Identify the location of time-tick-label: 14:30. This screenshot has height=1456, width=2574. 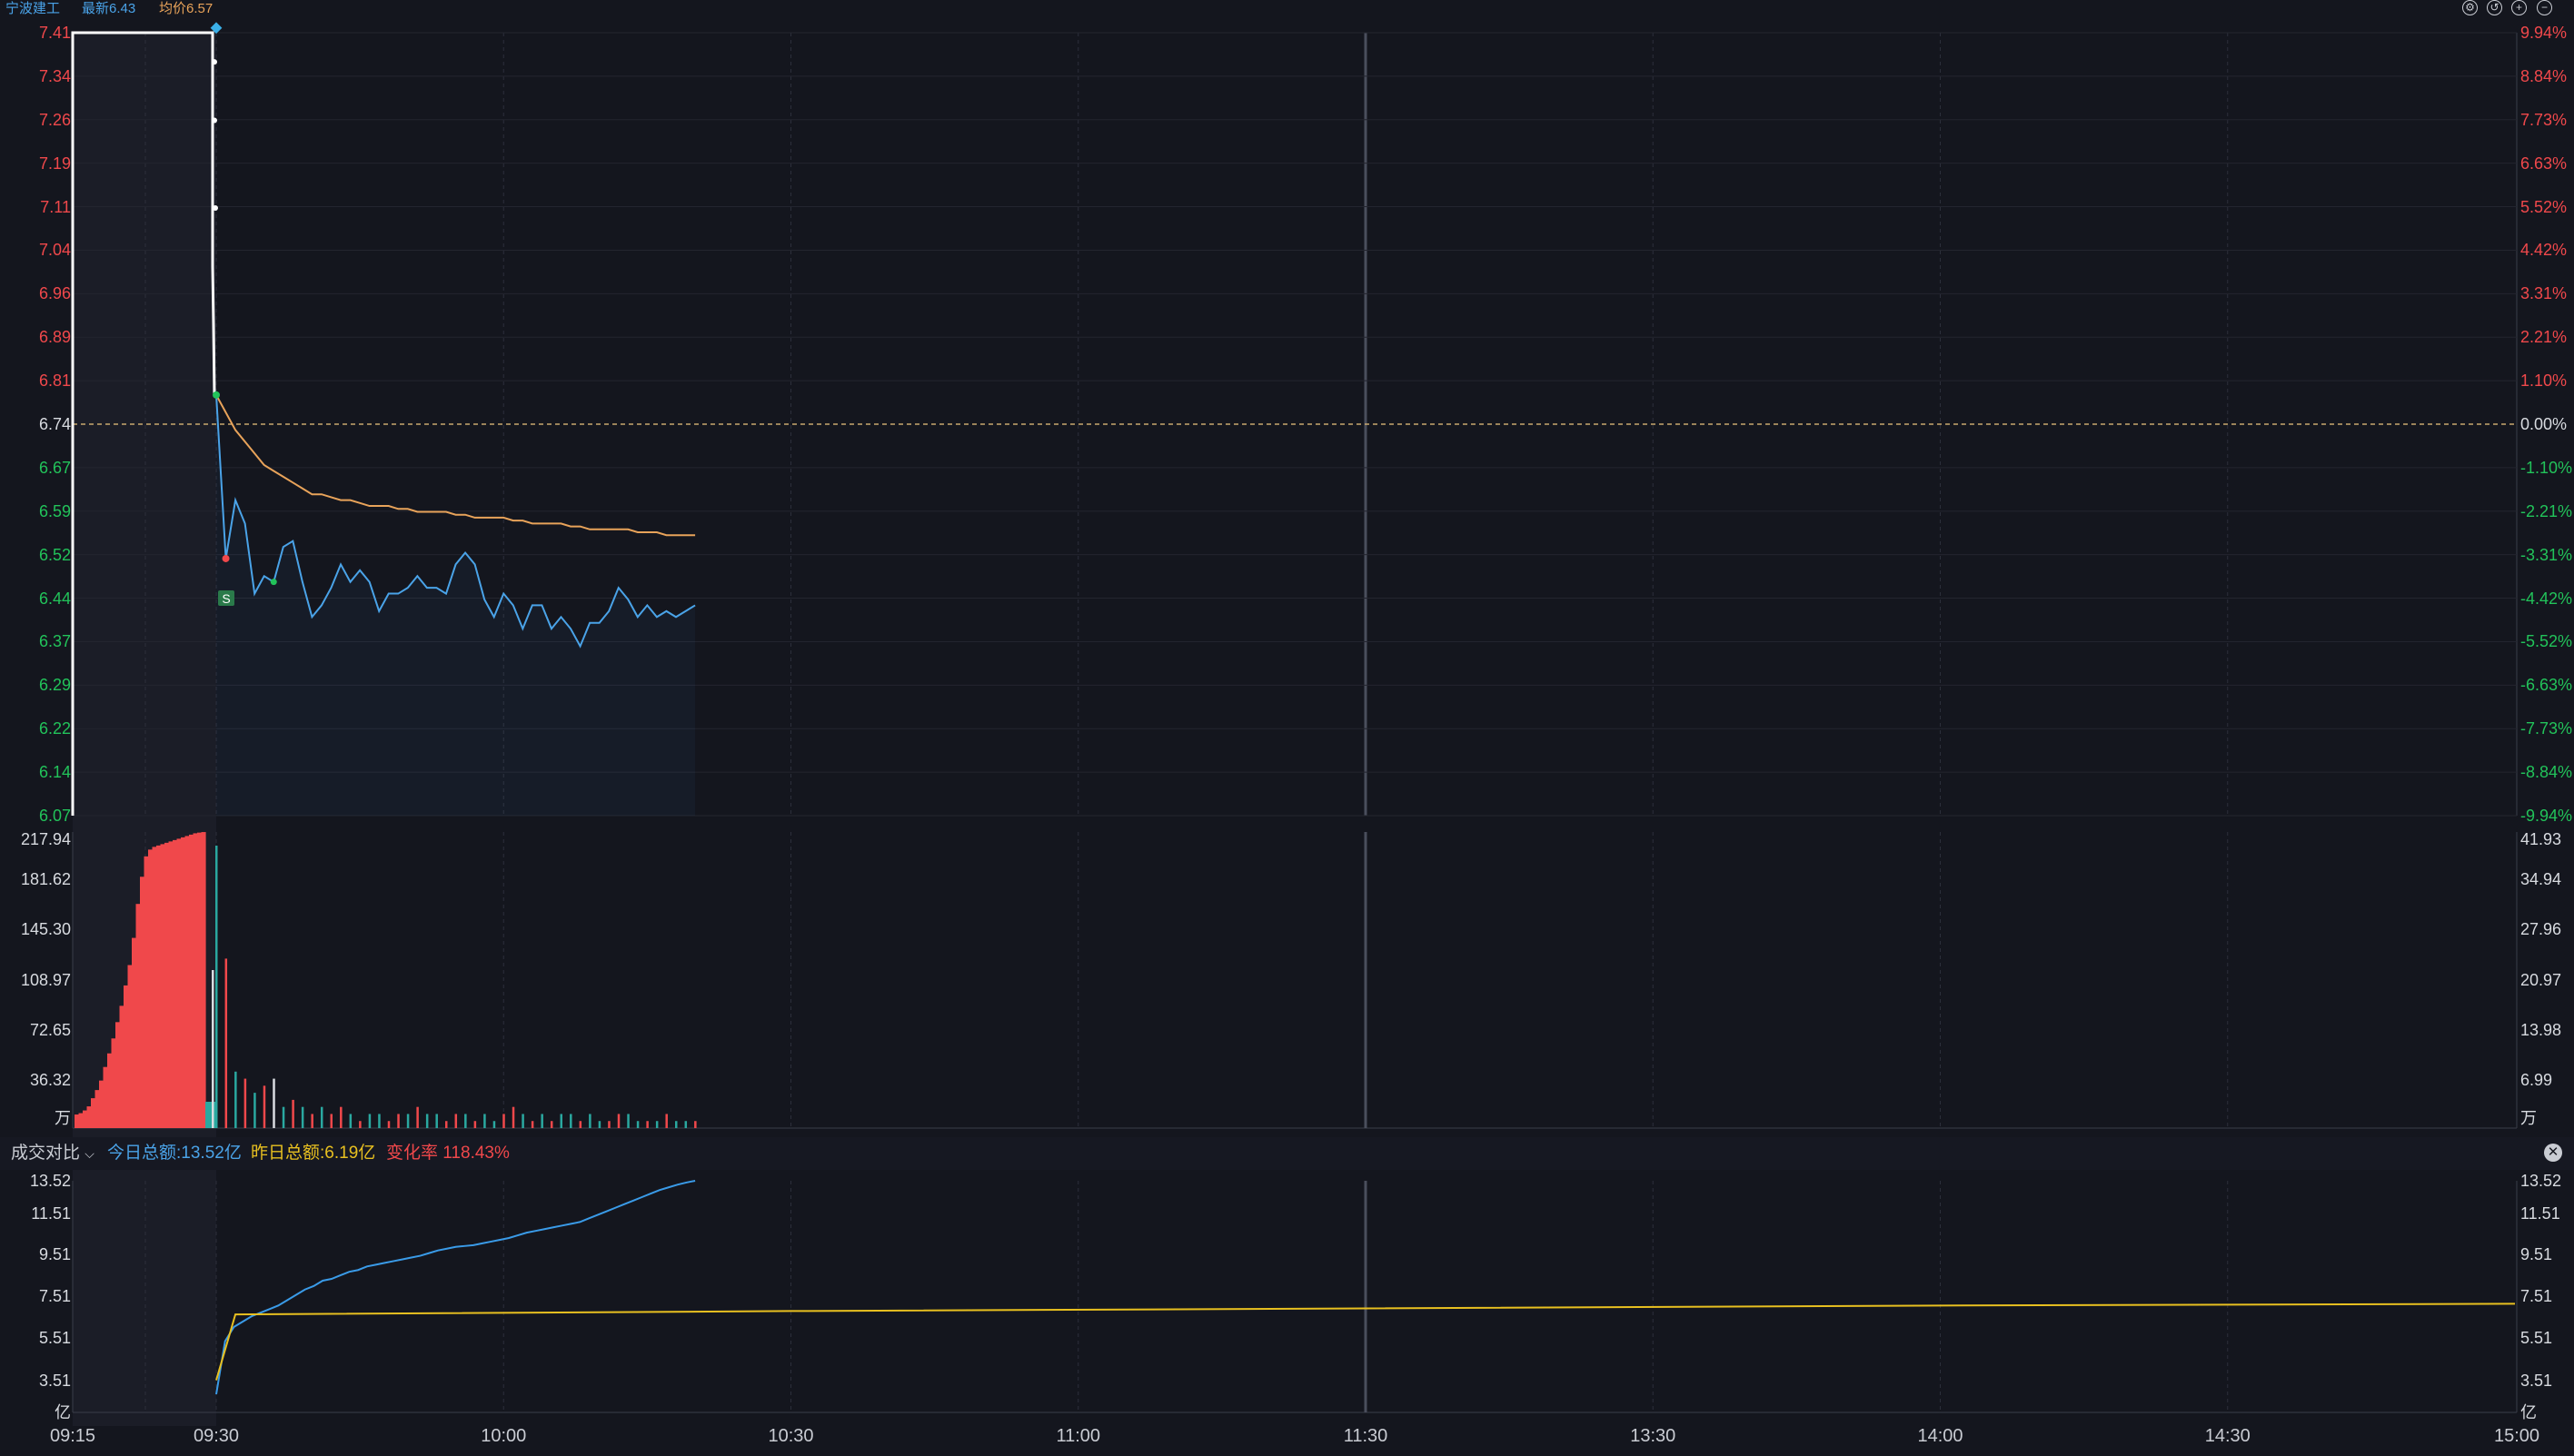
(2227, 1436).